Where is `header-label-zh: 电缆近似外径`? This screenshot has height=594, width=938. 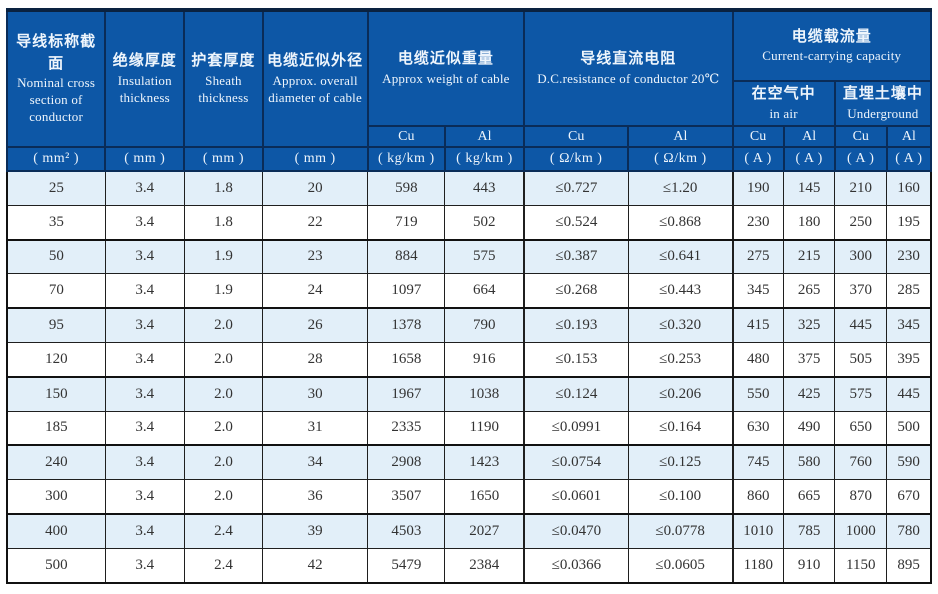 header-label-zh: 电缆近似外径 is located at coordinates (315, 61).